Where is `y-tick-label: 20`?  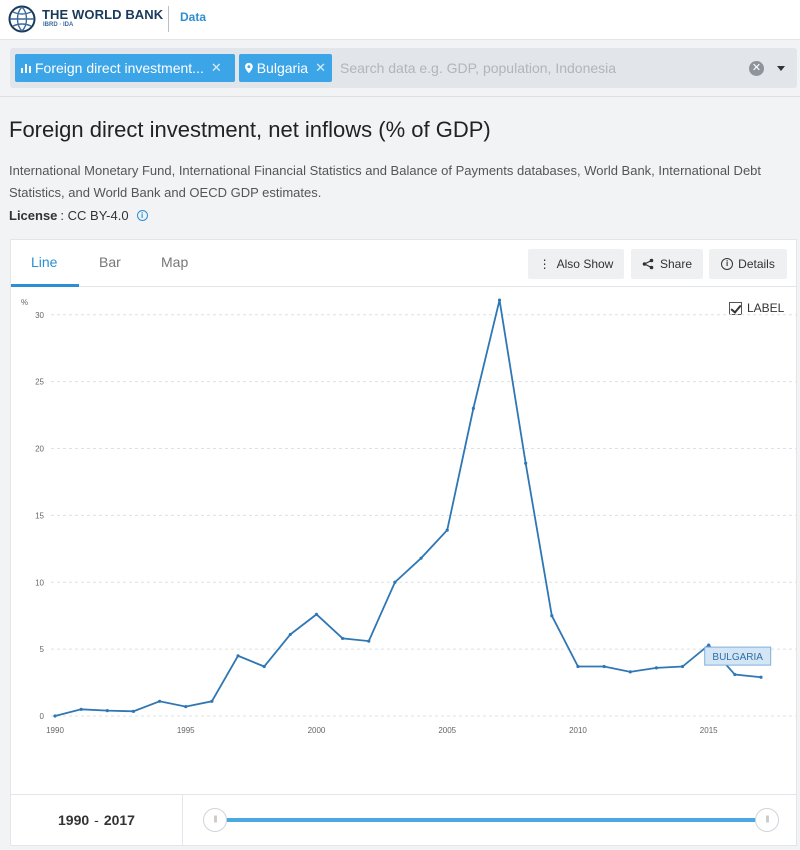 y-tick-label: 20 is located at coordinates (39, 449).